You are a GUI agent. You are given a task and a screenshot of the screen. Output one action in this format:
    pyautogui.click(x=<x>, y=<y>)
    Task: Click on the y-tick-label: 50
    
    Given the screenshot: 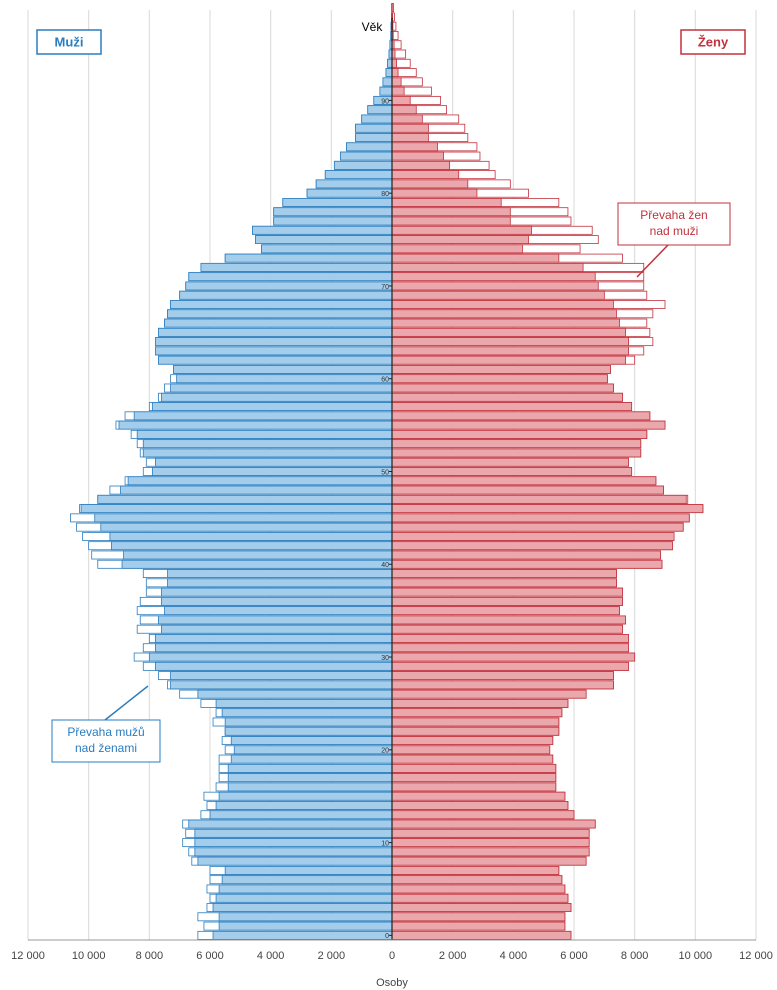 What is the action you would take?
    pyautogui.click(x=385, y=472)
    